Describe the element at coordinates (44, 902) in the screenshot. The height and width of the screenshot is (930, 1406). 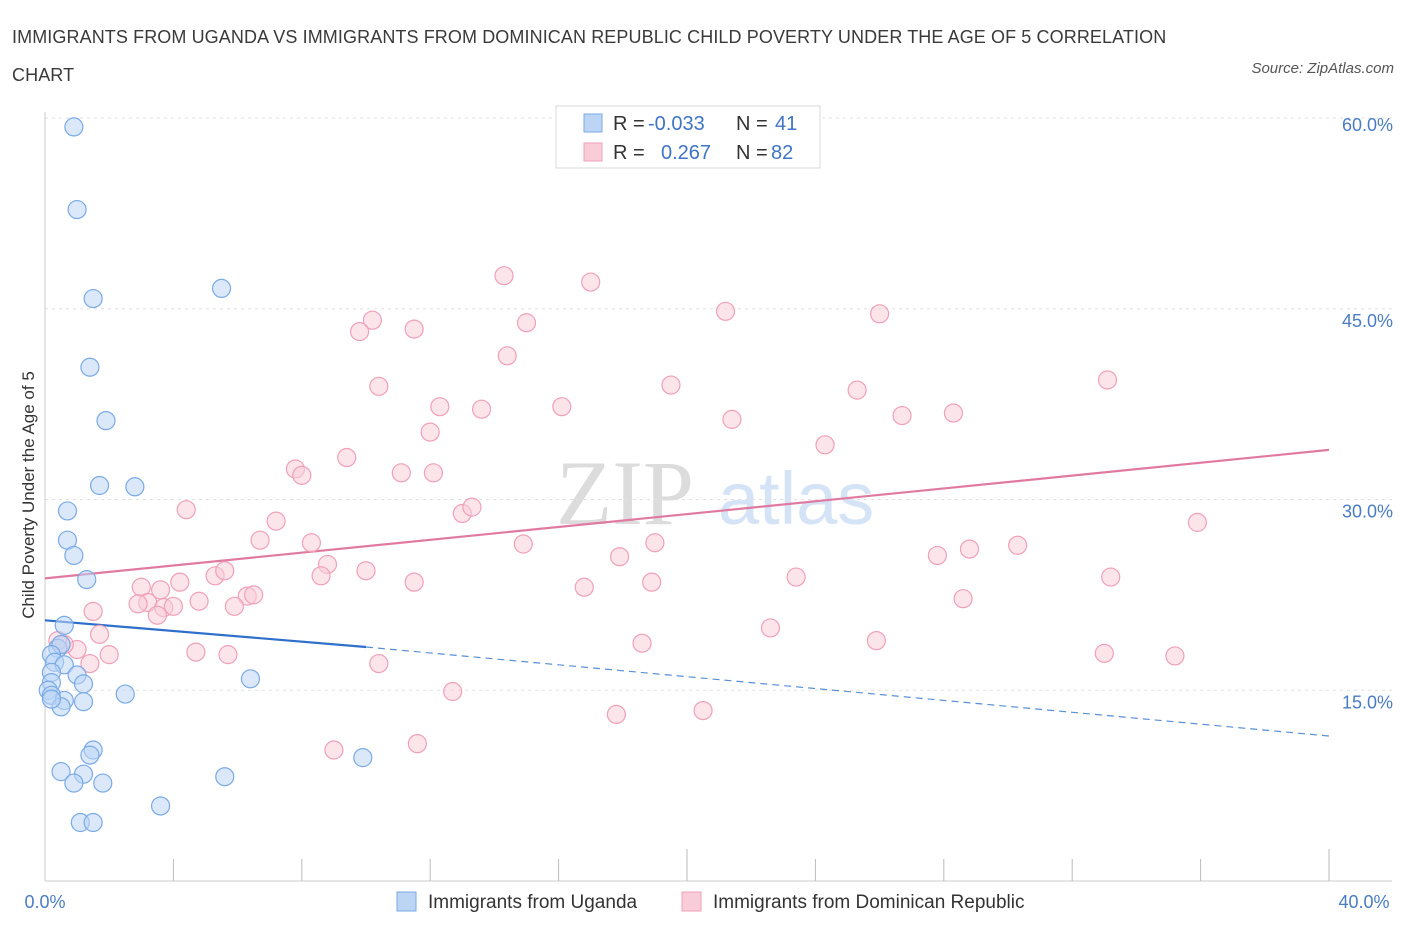
I see `x-tick-label-min: 0.0%` at that location.